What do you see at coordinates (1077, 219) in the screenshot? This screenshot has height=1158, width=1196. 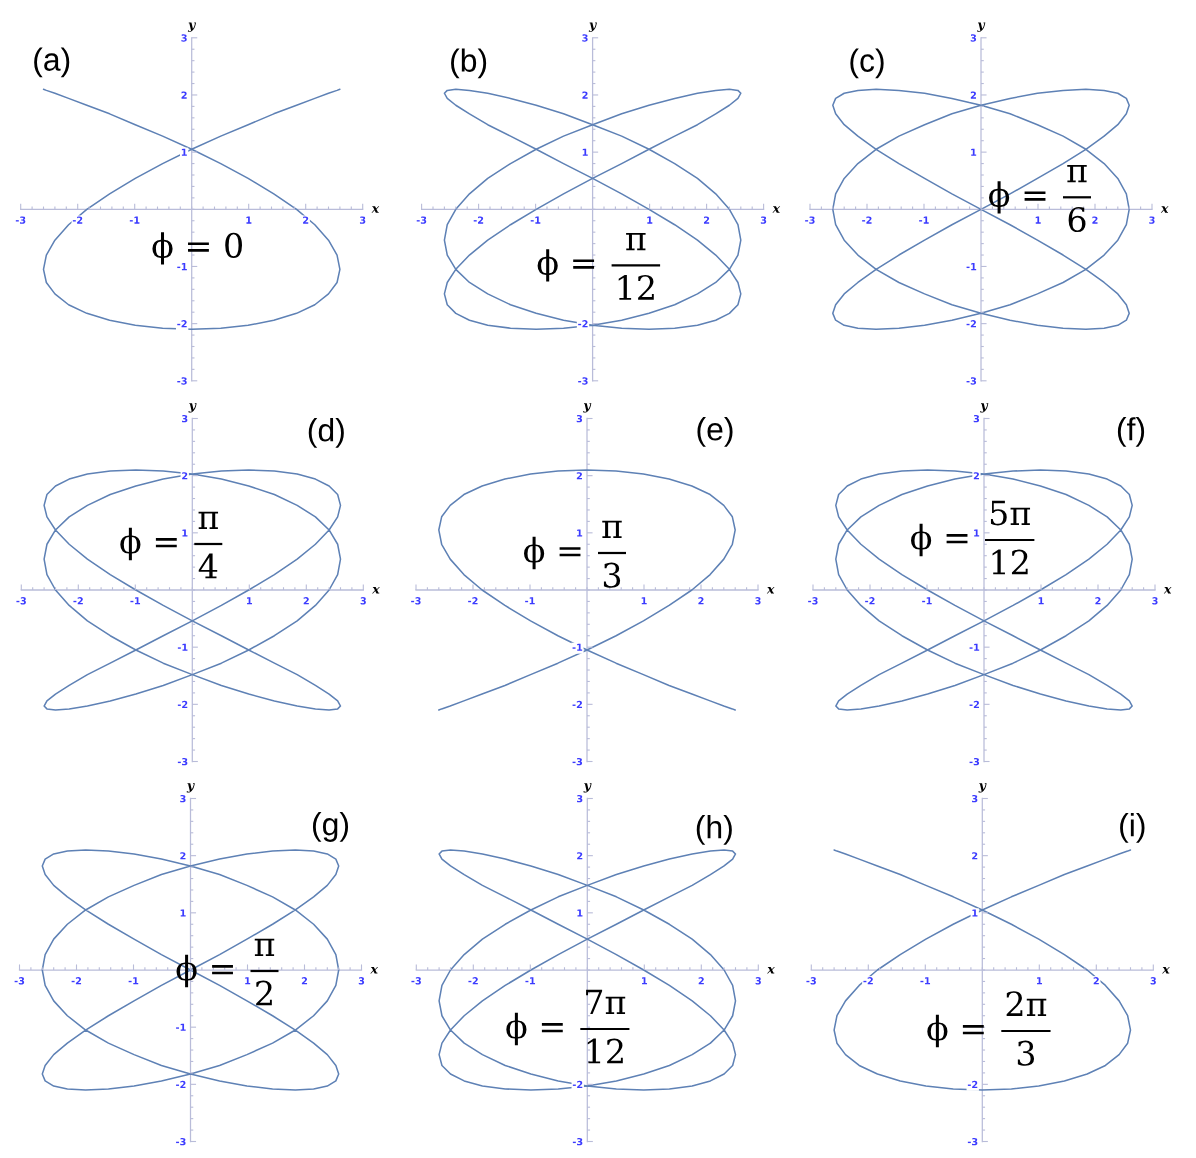 I see `annotation: 6` at bounding box center [1077, 219].